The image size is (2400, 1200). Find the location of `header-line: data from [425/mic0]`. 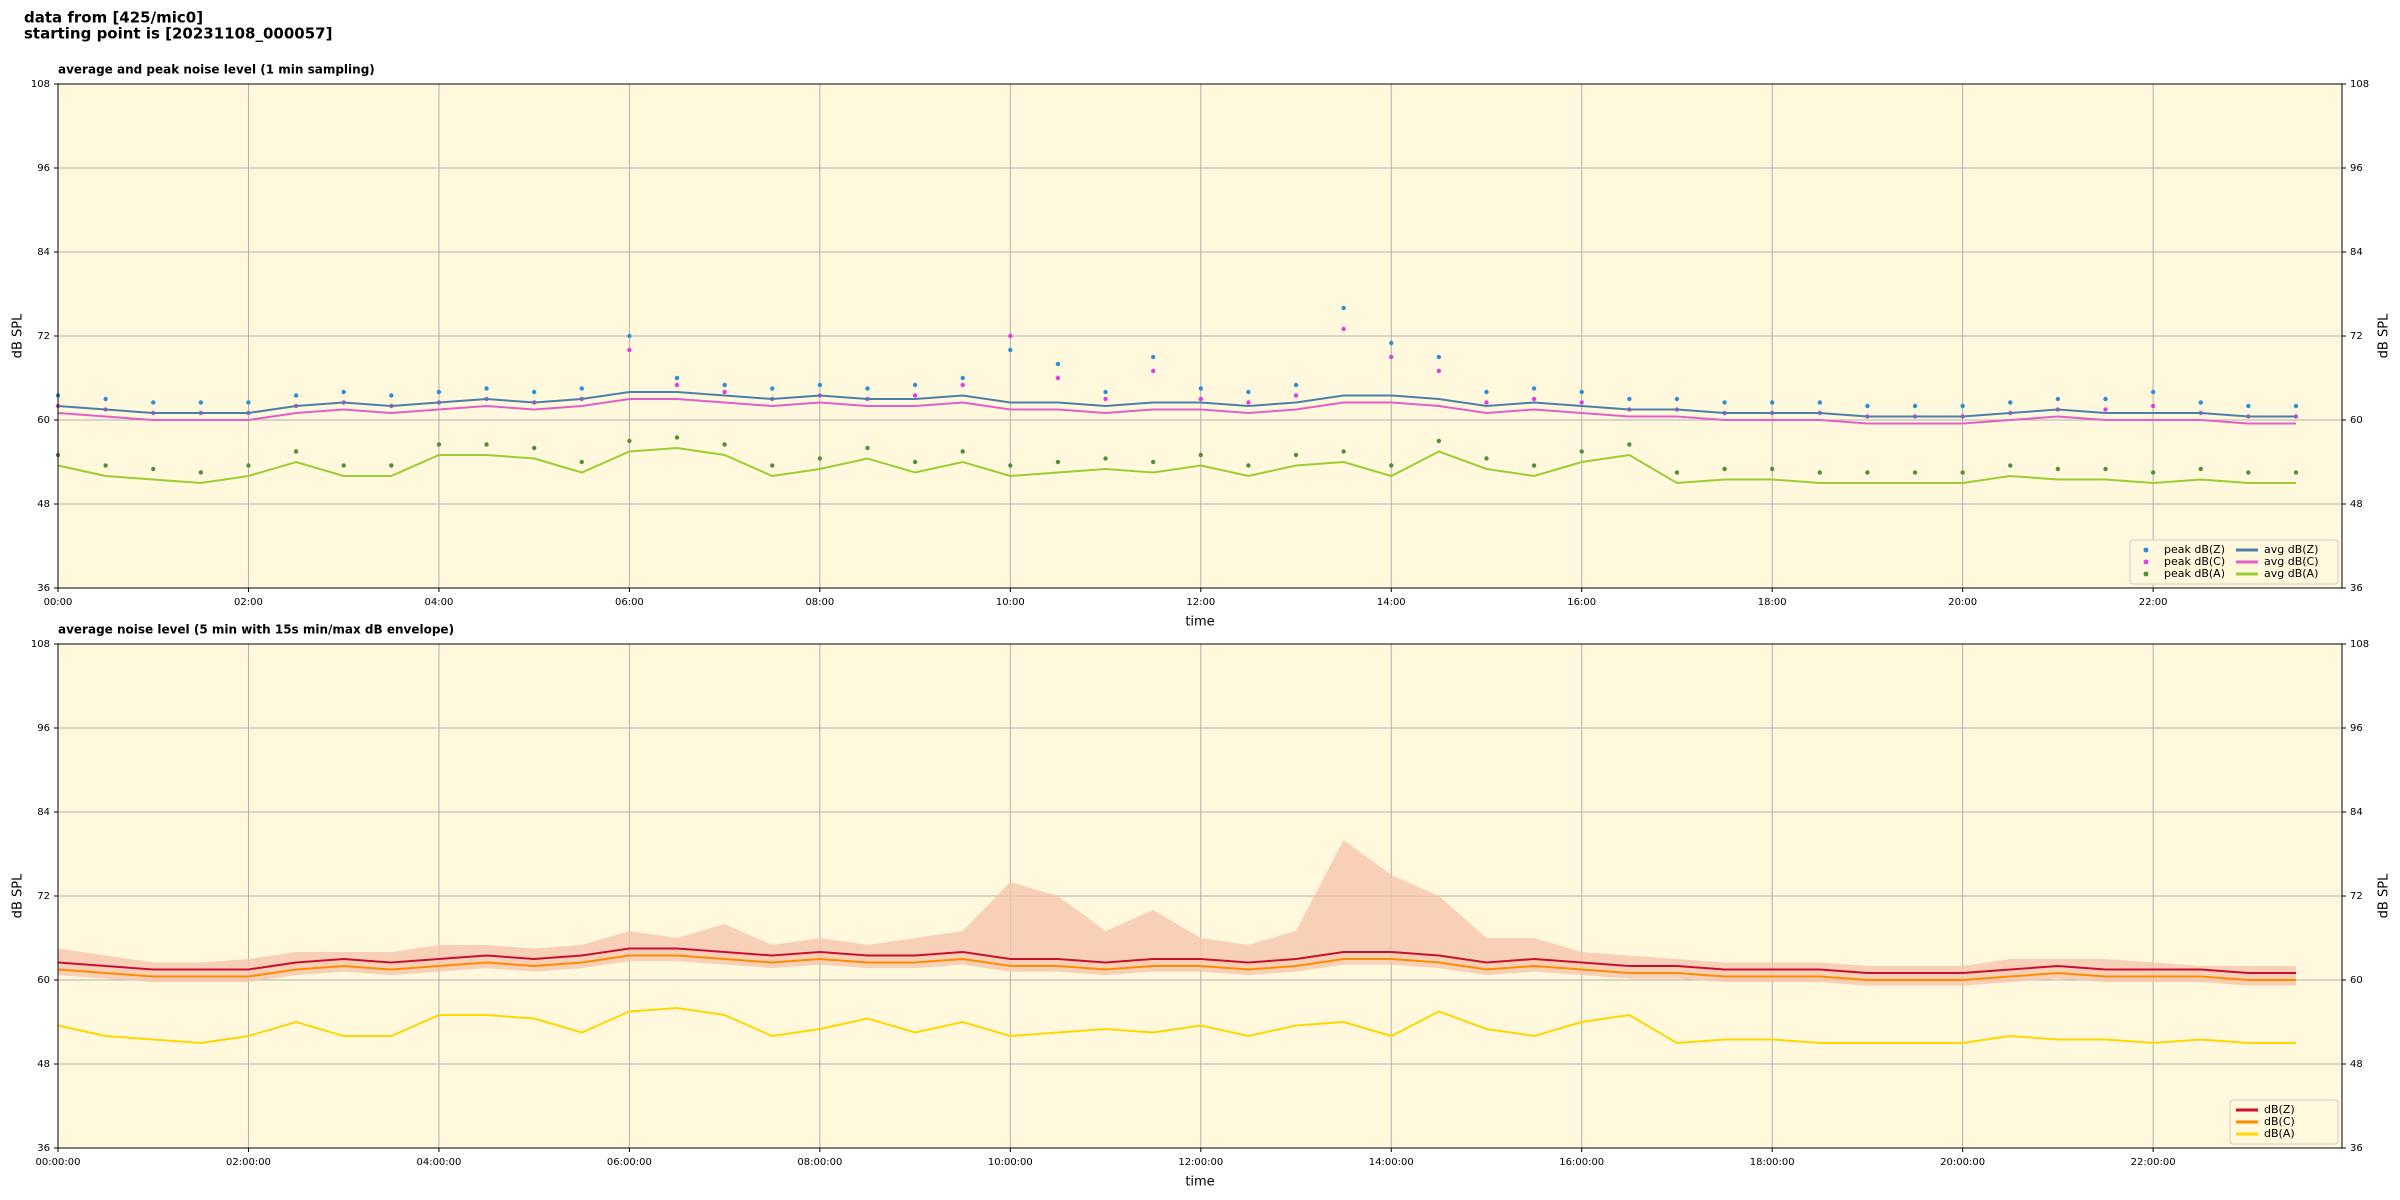

header-line: data from [425/mic0] is located at coordinates (113, 18).